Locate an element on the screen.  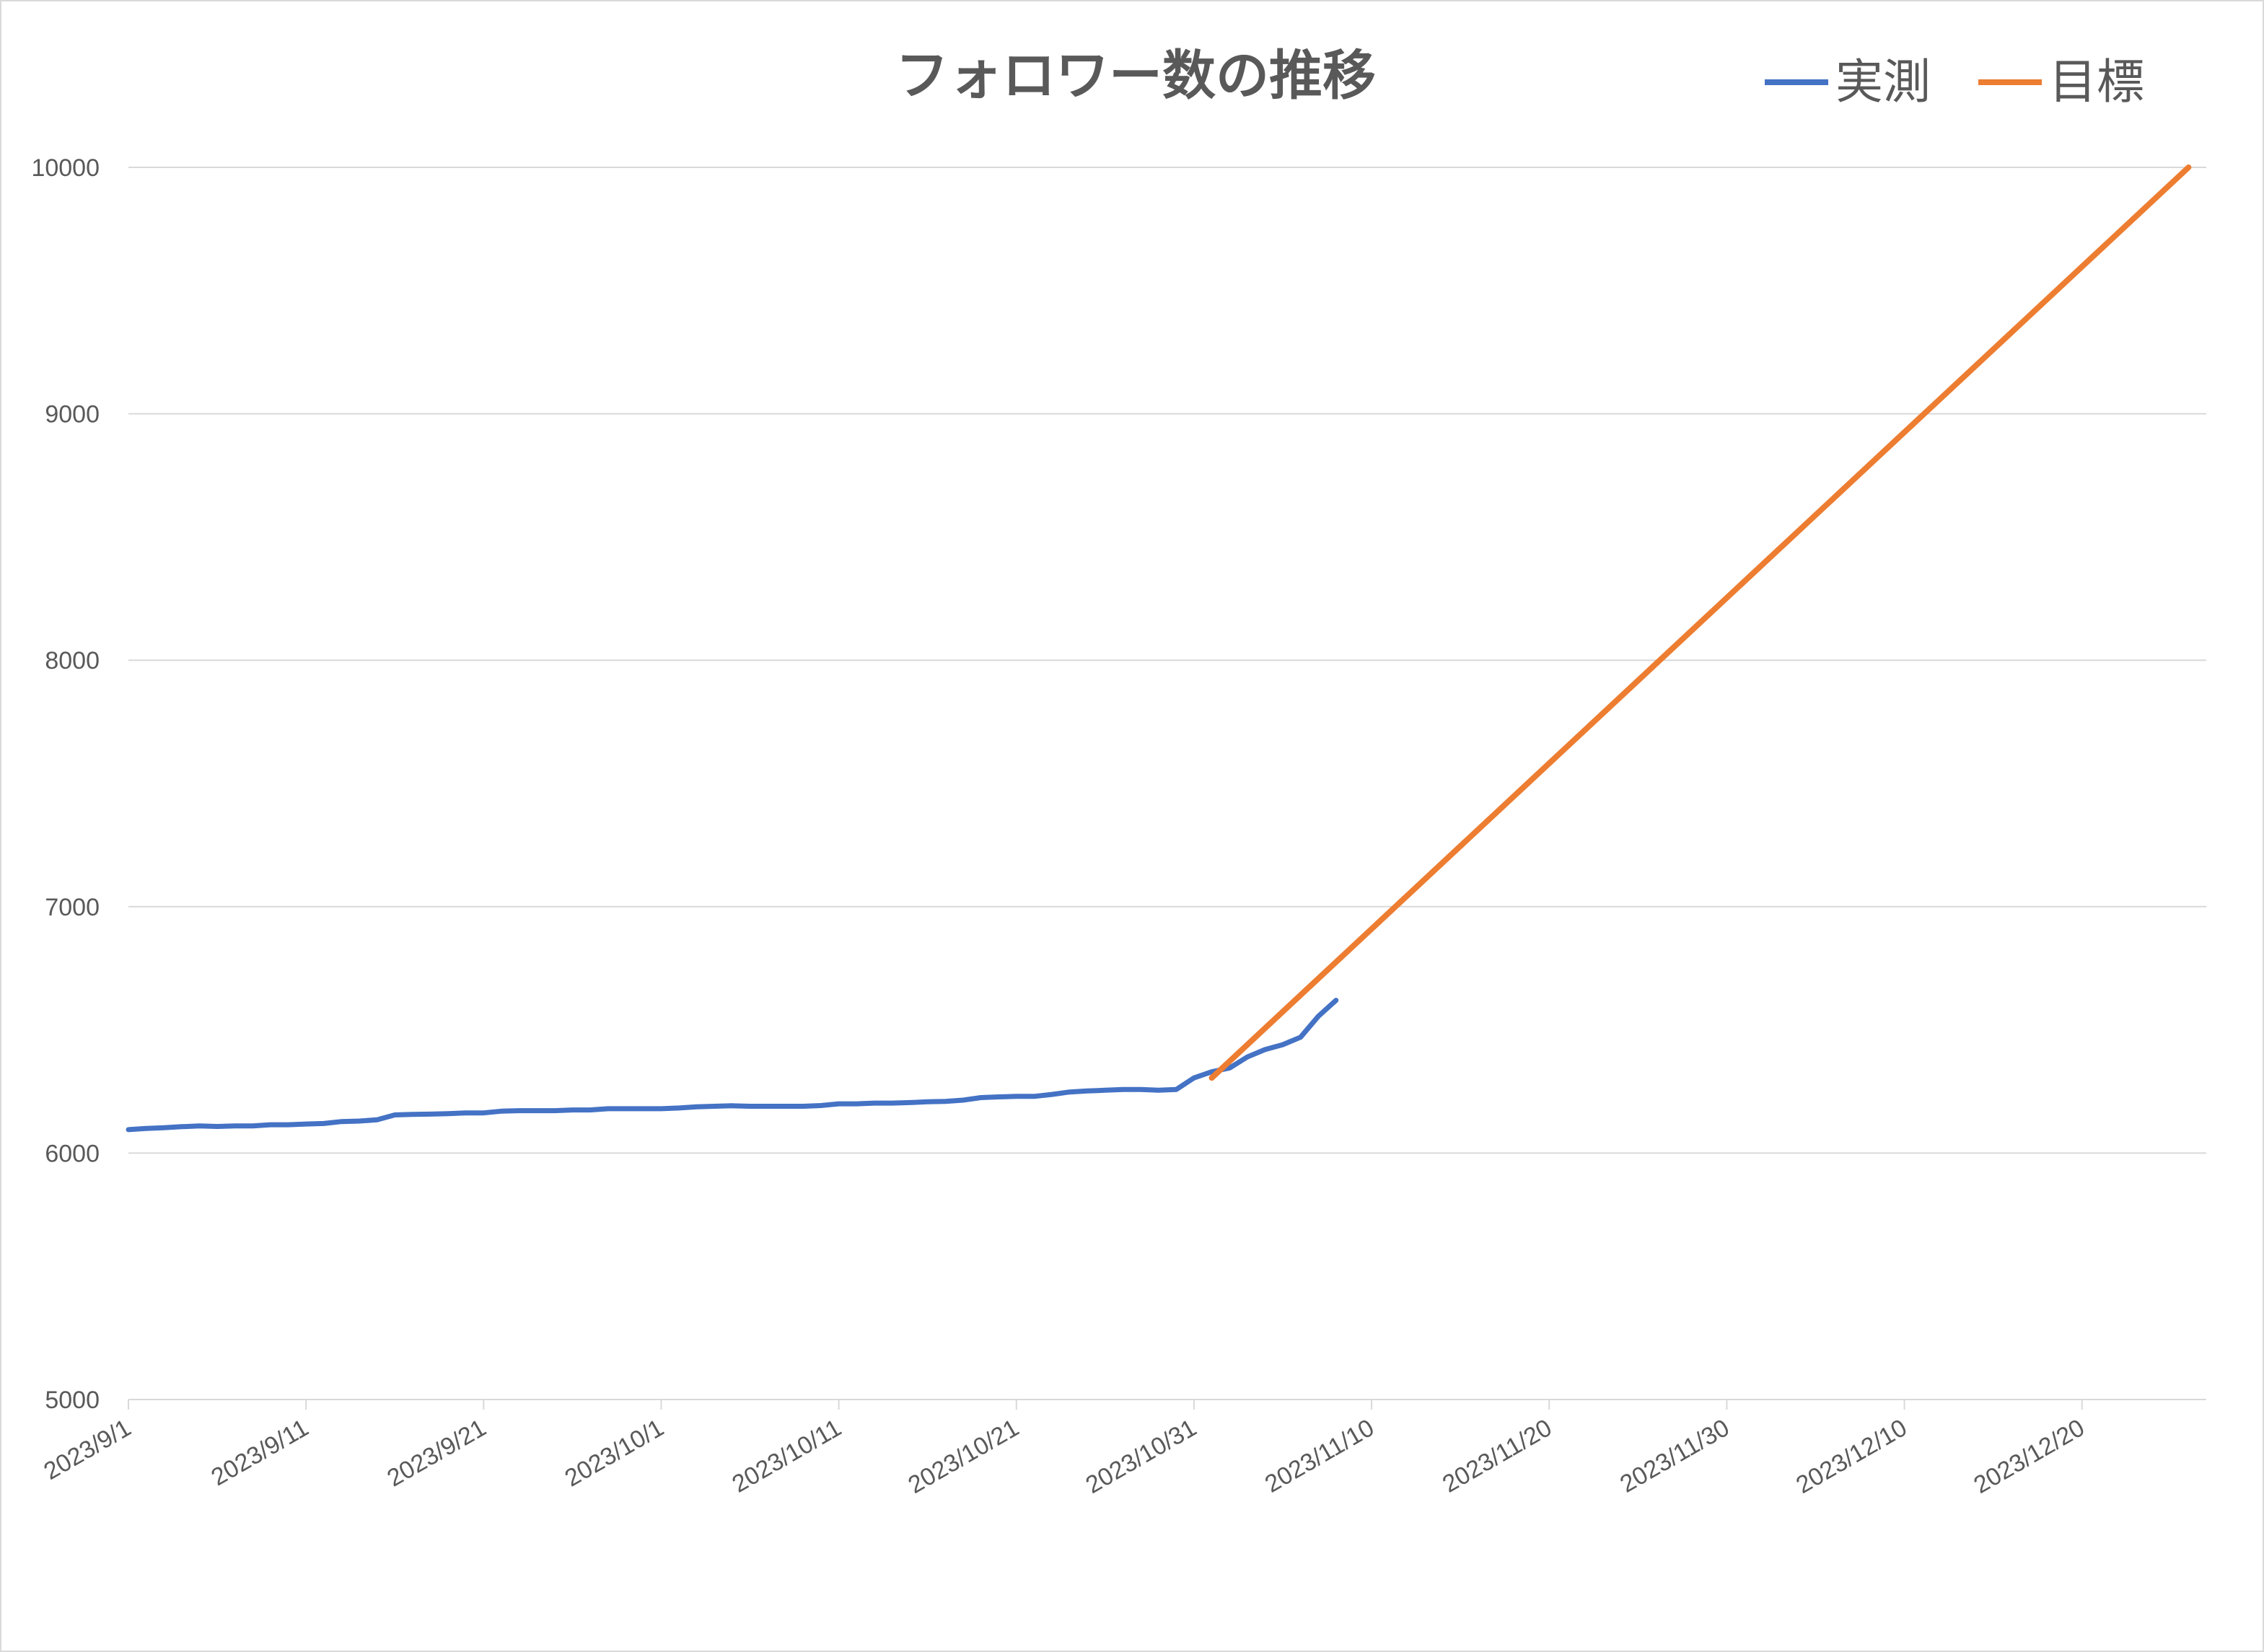
x-tick-label: 2023/10/21 is located at coordinates (963, 1456).